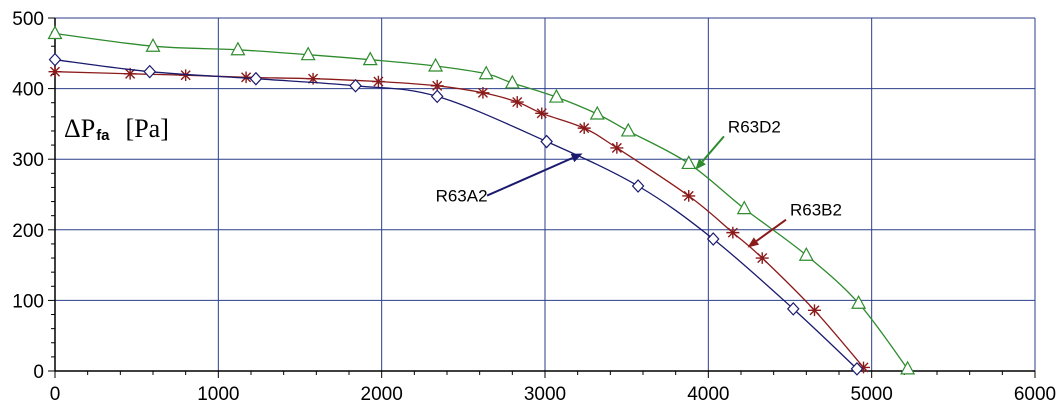 The image size is (1062, 420). Describe the element at coordinates (1035, 394) in the screenshot. I see `x-tick-label: 6000` at that location.